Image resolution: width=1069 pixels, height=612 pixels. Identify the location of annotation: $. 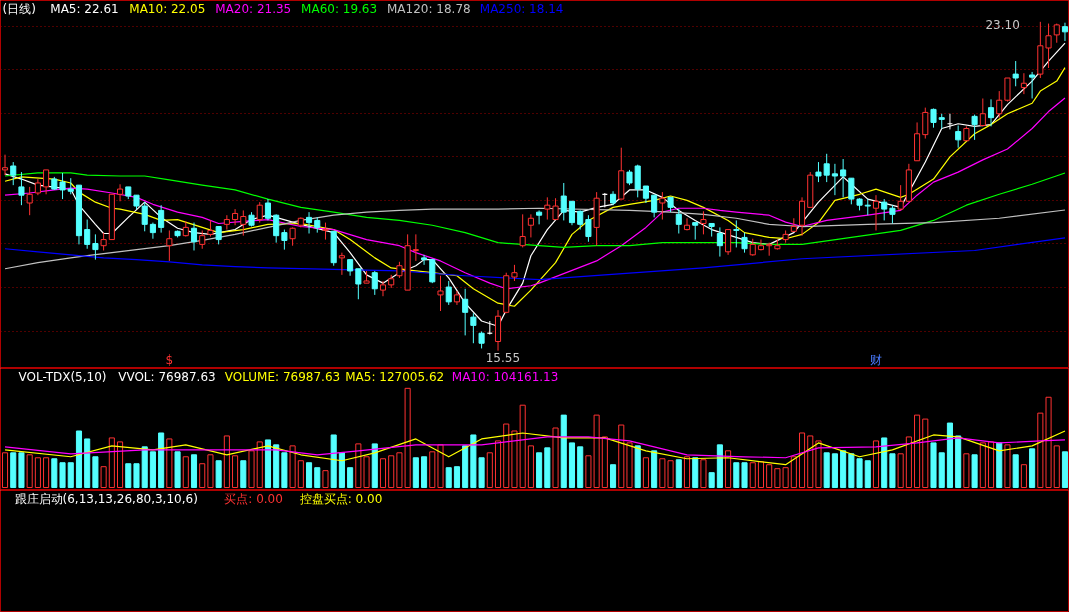
(169, 359).